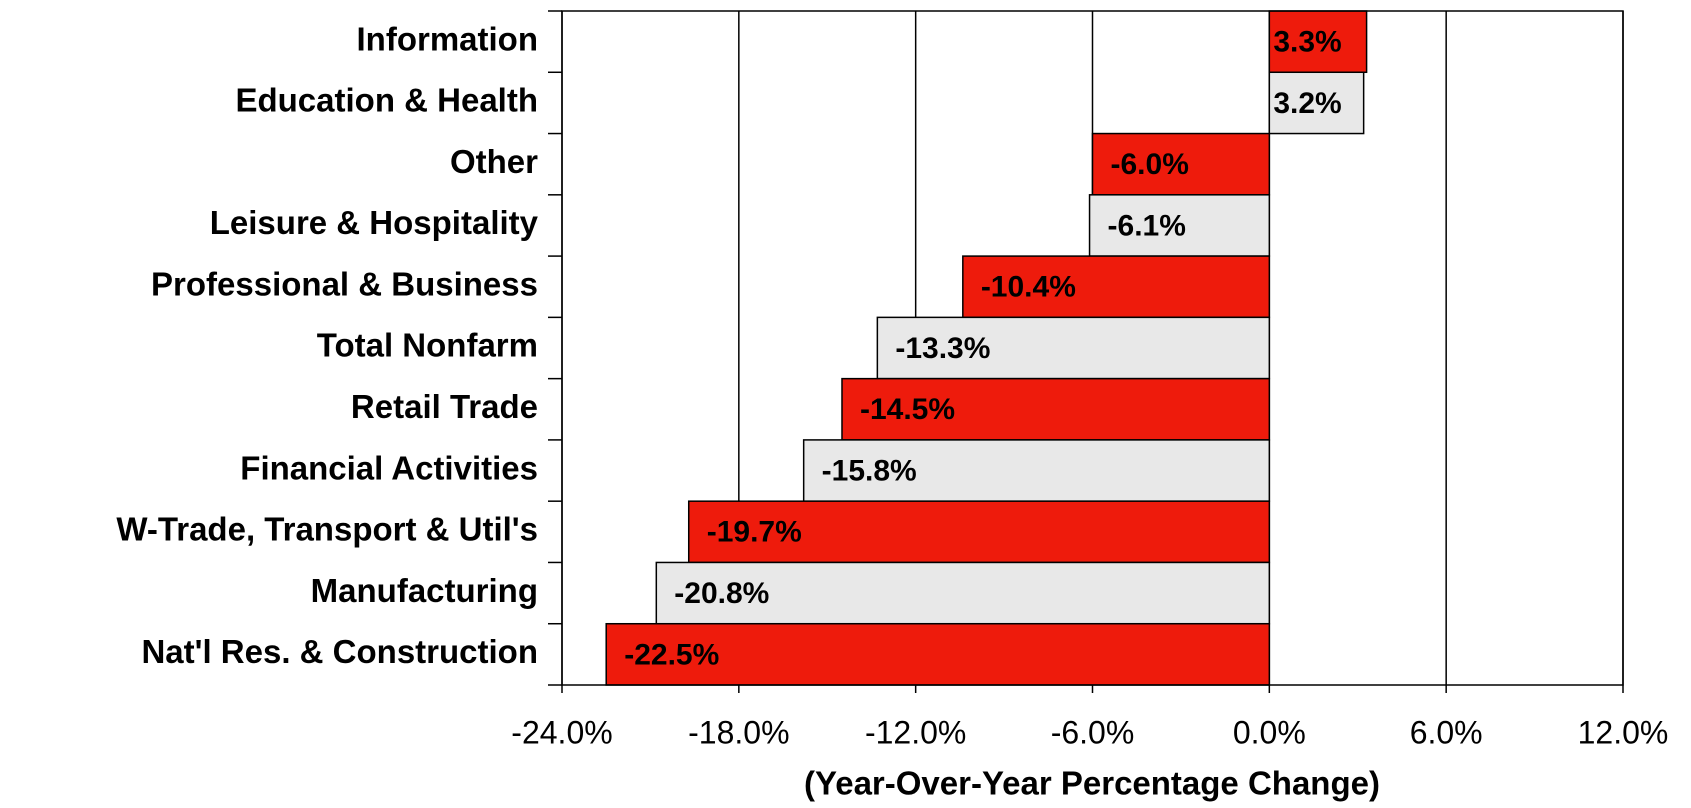  I want to click on y-tick-label: Total Nonfarm, so click(427, 345).